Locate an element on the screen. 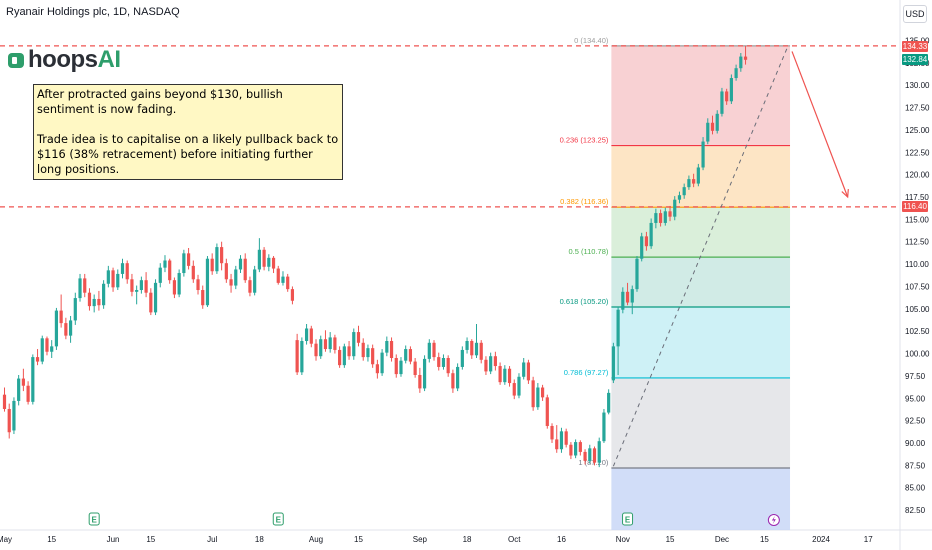 The height and width of the screenshot is (550, 932). x-tick-label: 16 is located at coordinates (561, 539).